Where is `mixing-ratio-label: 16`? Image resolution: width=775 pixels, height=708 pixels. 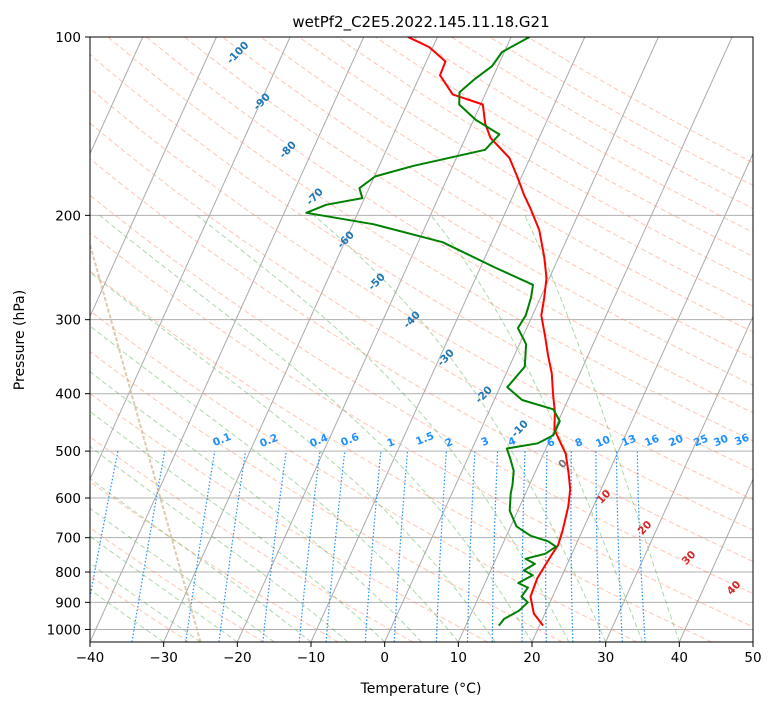 mixing-ratio-label: 16 is located at coordinates (652, 441).